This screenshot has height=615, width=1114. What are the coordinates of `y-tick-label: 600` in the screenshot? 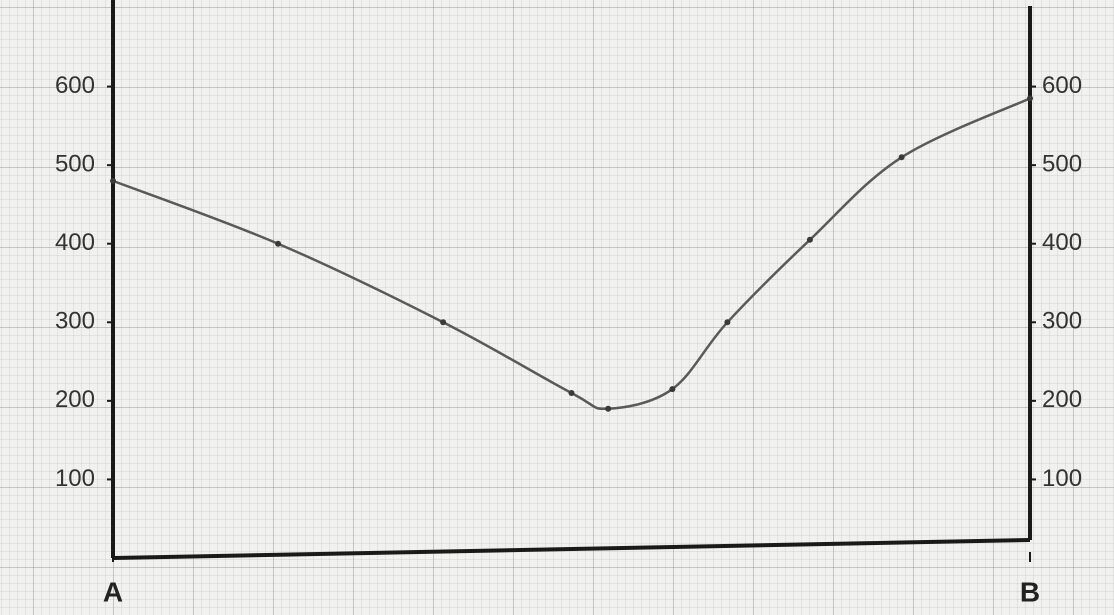 It's located at (75, 85).